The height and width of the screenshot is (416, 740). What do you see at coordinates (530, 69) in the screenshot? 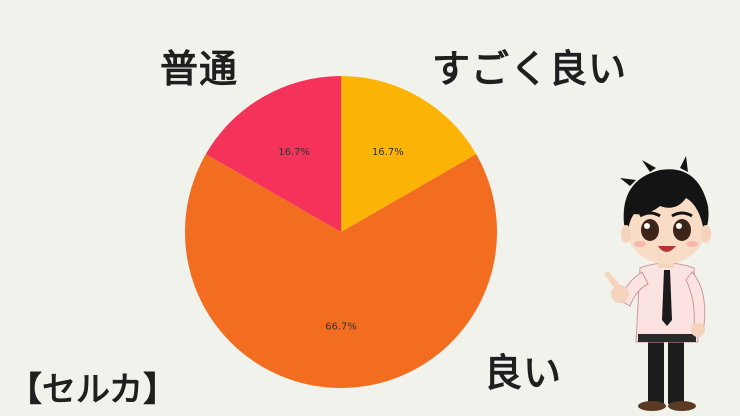
I see `label-very-good: すごく良い` at bounding box center [530, 69].